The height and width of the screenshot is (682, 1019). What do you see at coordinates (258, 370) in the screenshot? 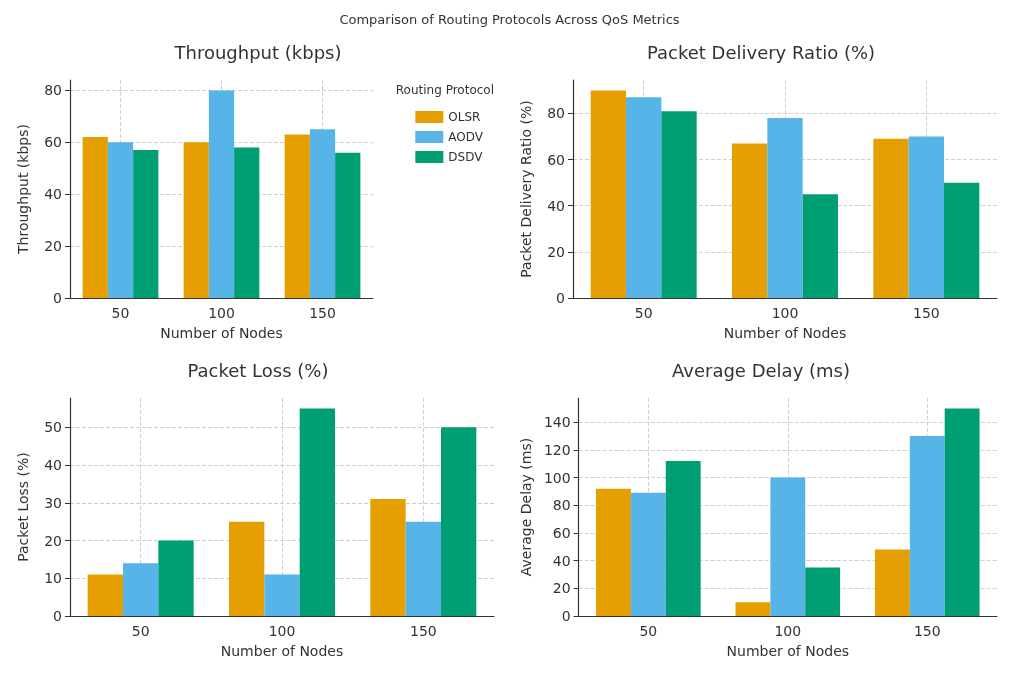
I see `chart-title: Packet Loss (%)` at bounding box center [258, 370].